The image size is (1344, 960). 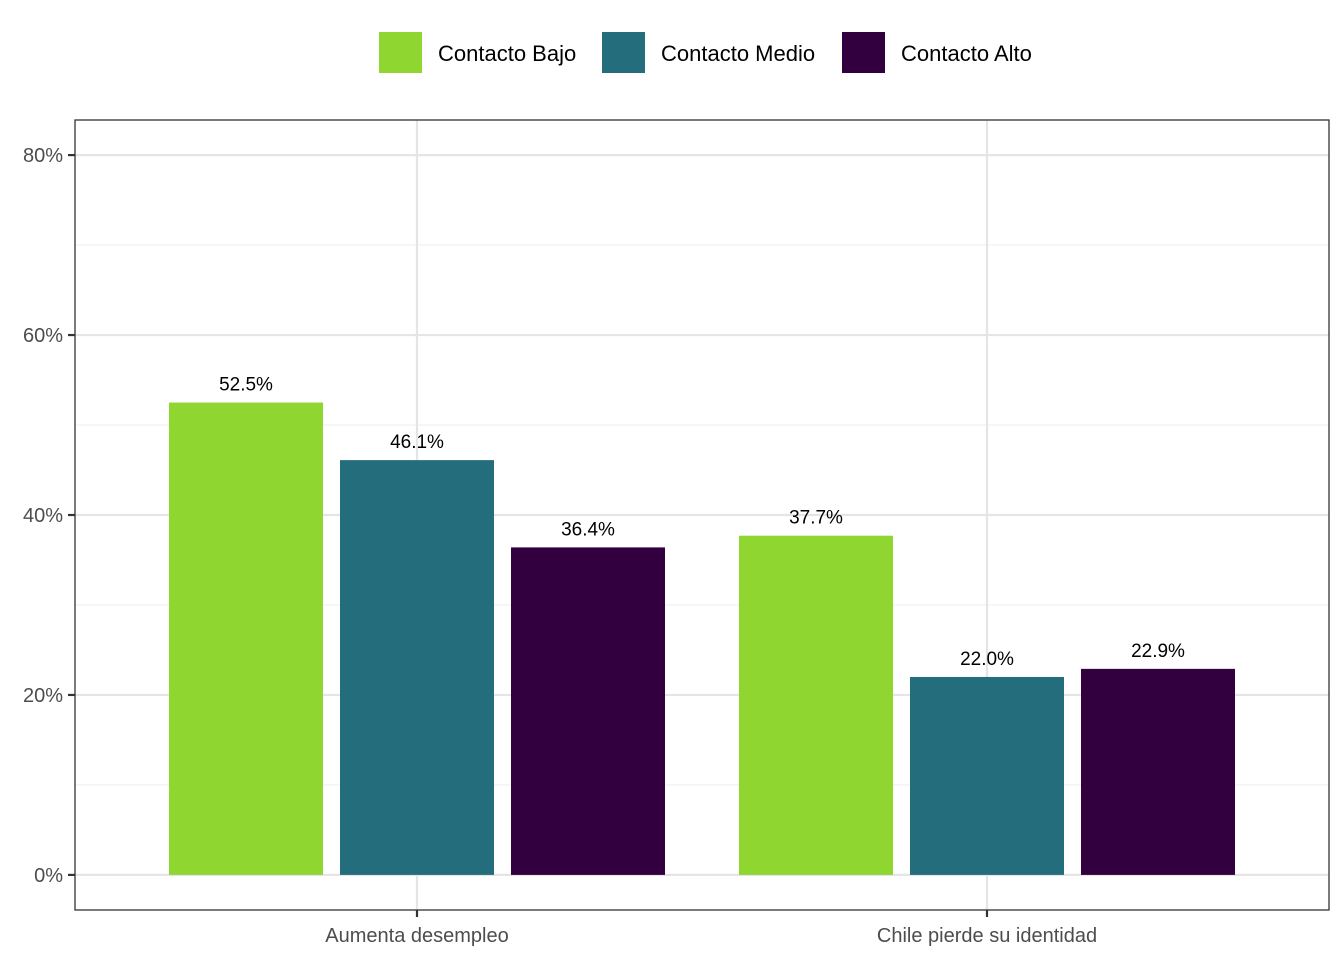 I want to click on y-tick-label: 60%, so click(x=43, y=336).